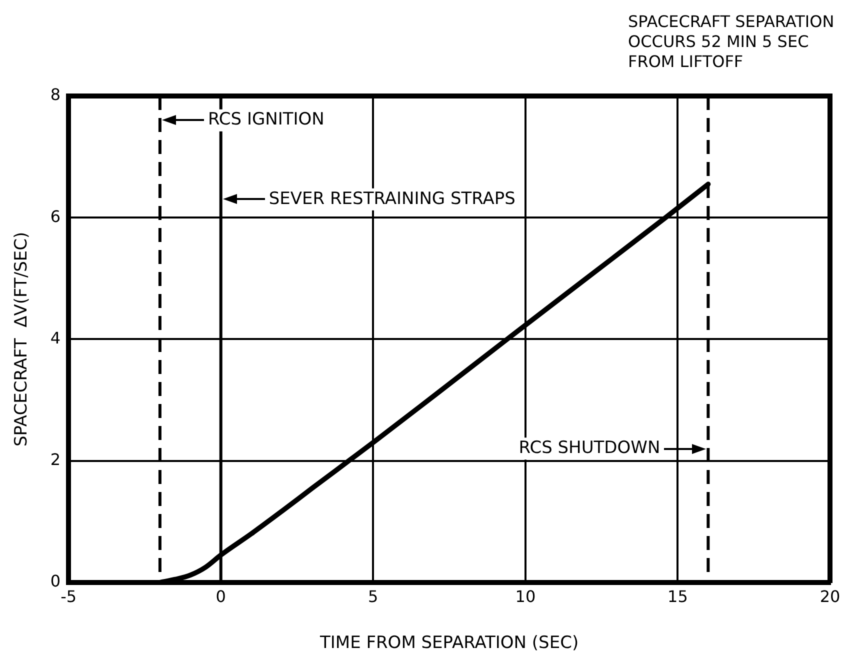 The image size is (864, 671). What do you see at coordinates (55, 94) in the screenshot?
I see `y-tick-label: 8` at bounding box center [55, 94].